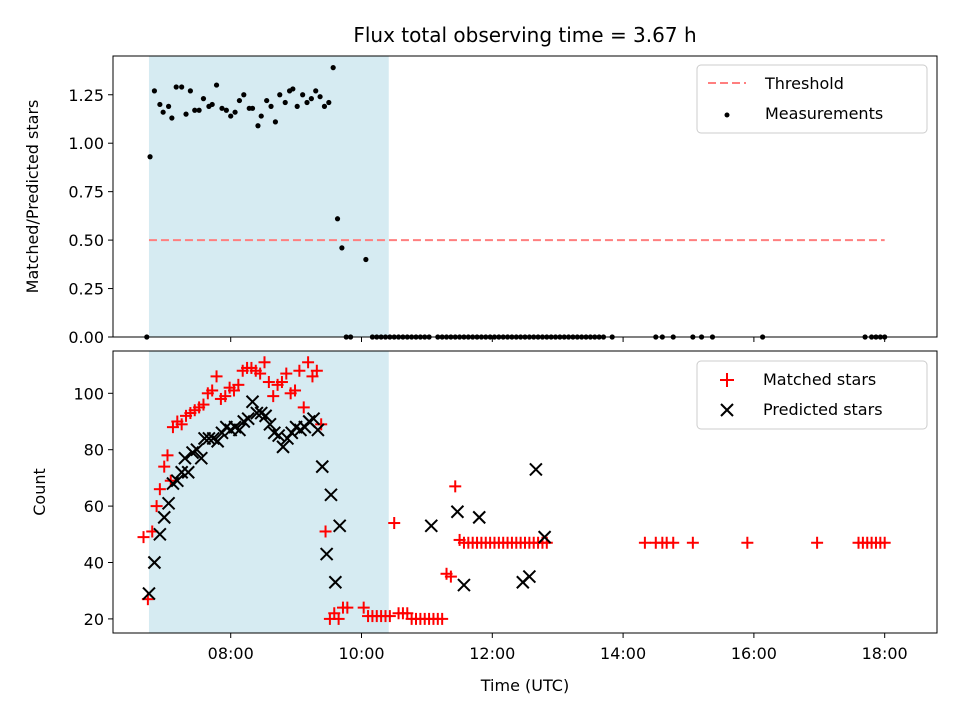  Describe the element at coordinates (824, 113) in the screenshot. I see `legend-measurements-label: Measurements` at that location.